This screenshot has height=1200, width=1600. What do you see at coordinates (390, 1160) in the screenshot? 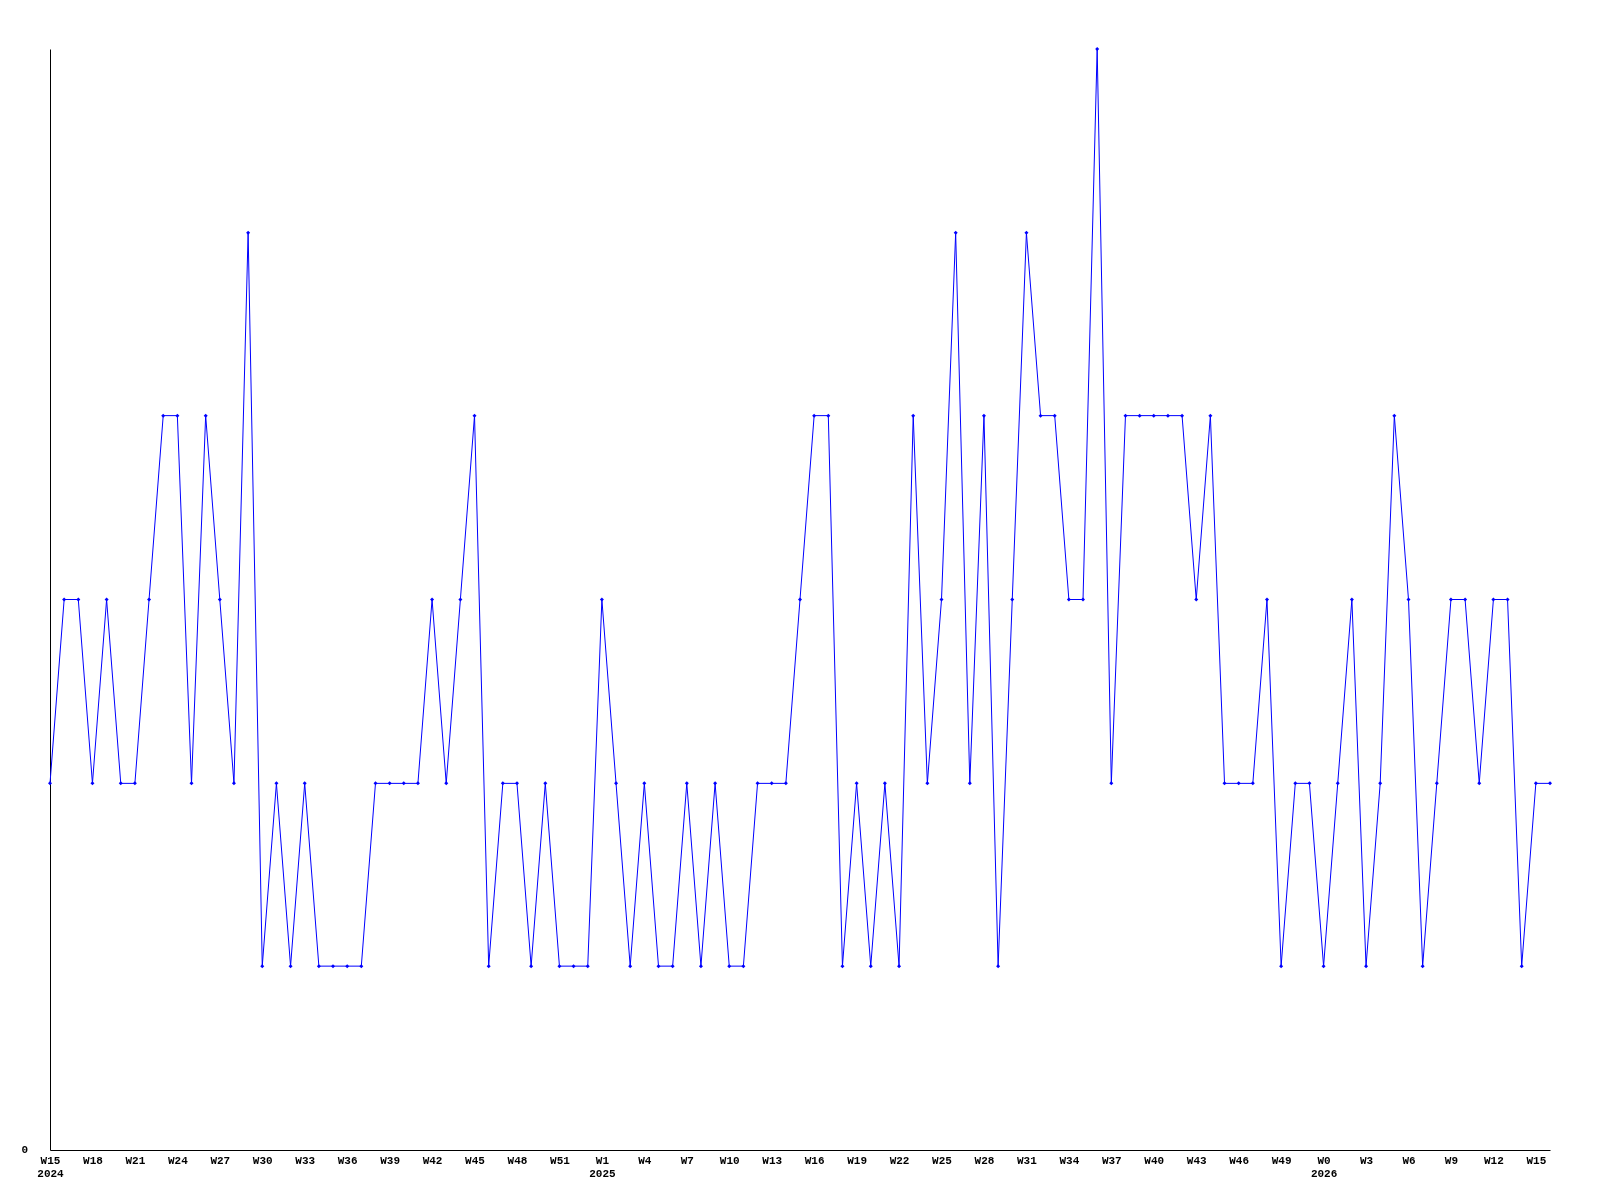
I see `x-tick-label: W39` at bounding box center [390, 1160].